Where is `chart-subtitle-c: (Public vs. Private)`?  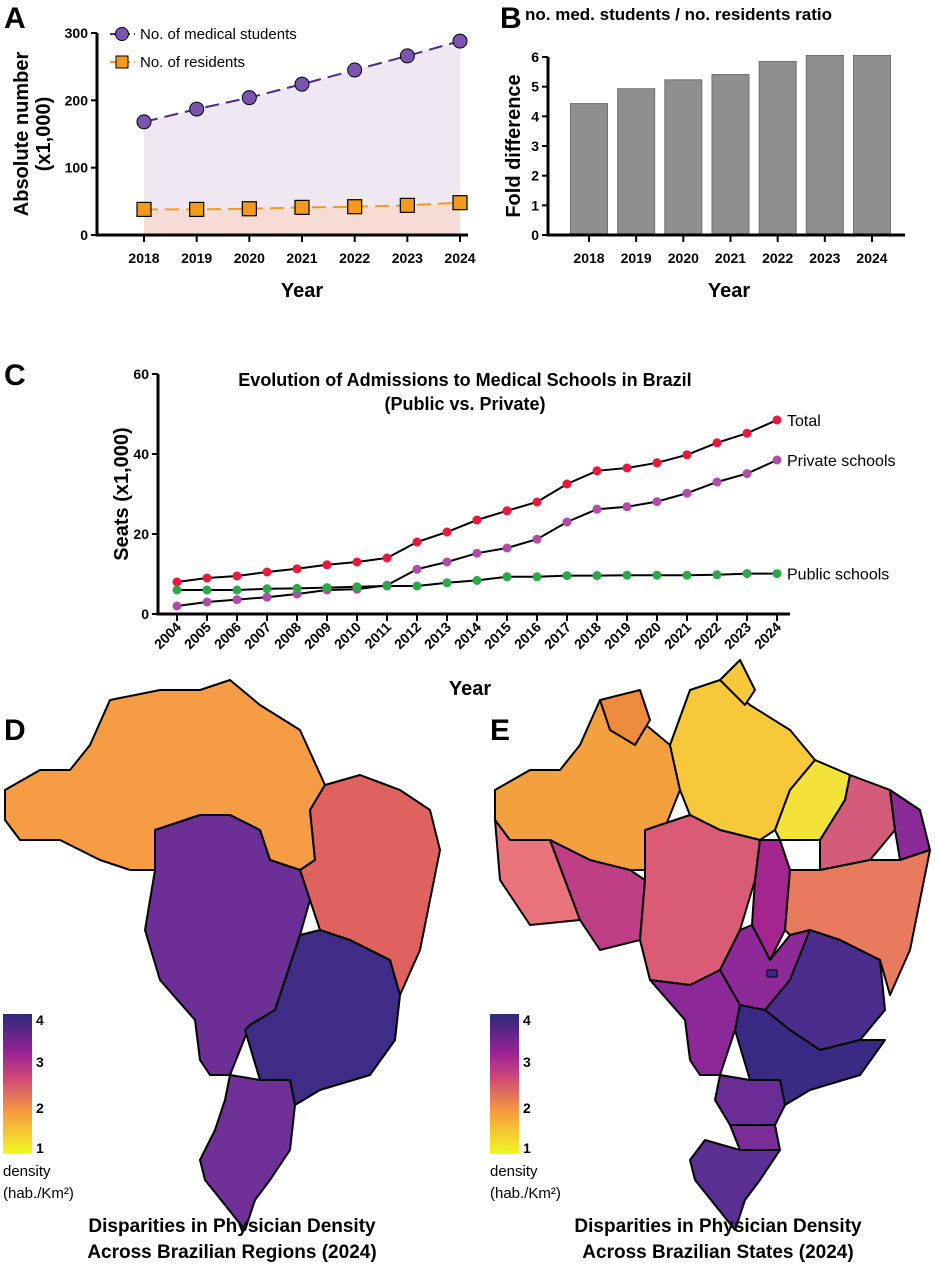
chart-subtitle-c: (Public vs. Private) is located at coordinates (464, 404).